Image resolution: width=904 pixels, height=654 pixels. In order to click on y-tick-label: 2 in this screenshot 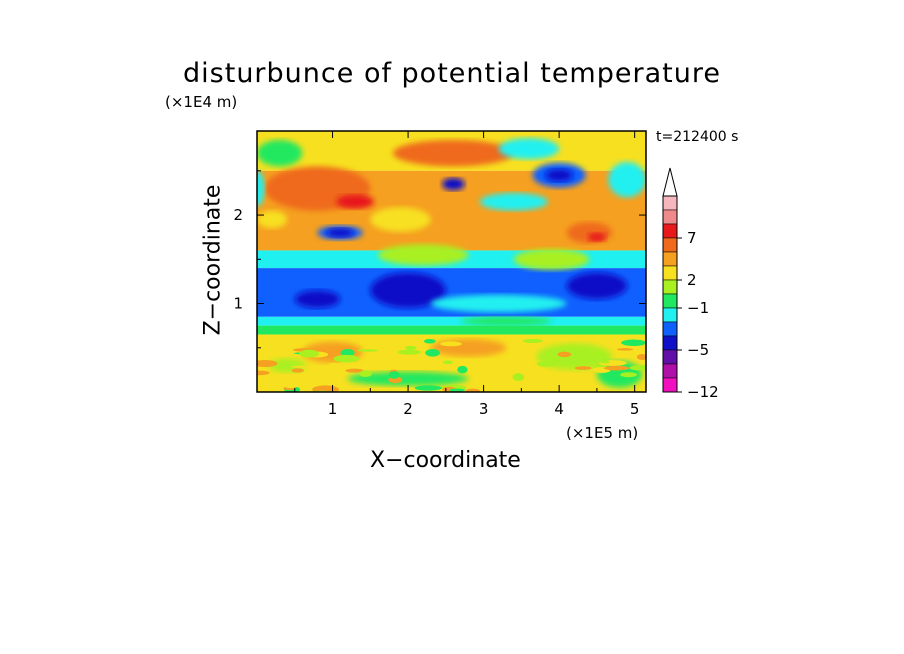, I will do `click(238, 215)`.